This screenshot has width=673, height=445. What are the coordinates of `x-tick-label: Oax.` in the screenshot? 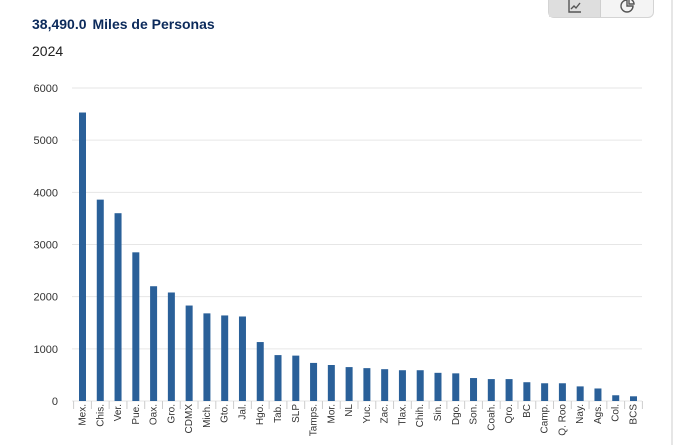 It's located at (154, 414).